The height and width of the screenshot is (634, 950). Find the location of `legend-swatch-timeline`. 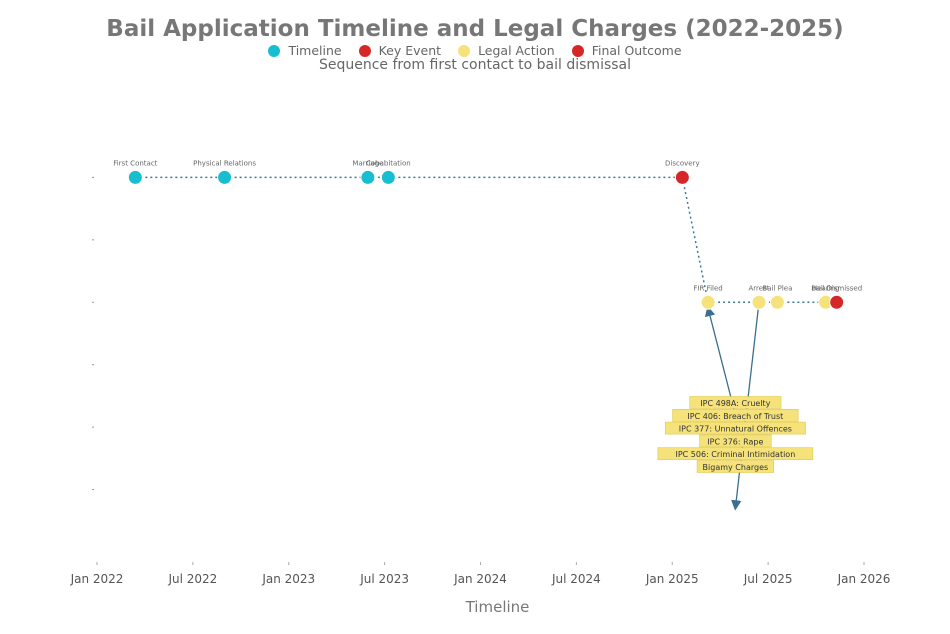

legend-swatch-timeline is located at coordinates (274, 50).